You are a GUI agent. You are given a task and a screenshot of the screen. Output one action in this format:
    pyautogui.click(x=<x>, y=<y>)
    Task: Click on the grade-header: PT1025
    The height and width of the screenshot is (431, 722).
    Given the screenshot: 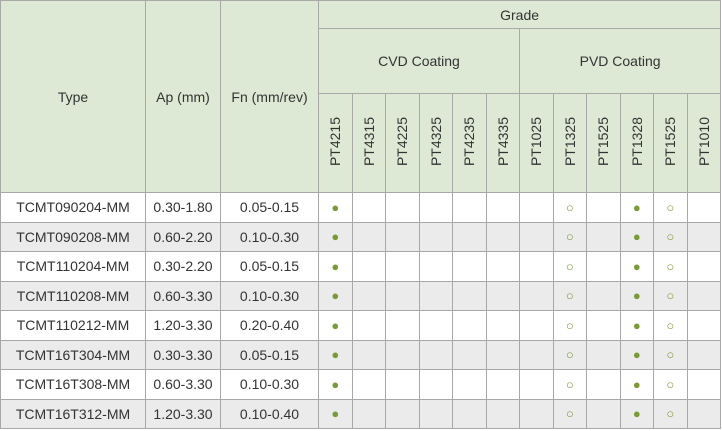 What is the action you would take?
    pyautogui.click(x=536, y=143)
    